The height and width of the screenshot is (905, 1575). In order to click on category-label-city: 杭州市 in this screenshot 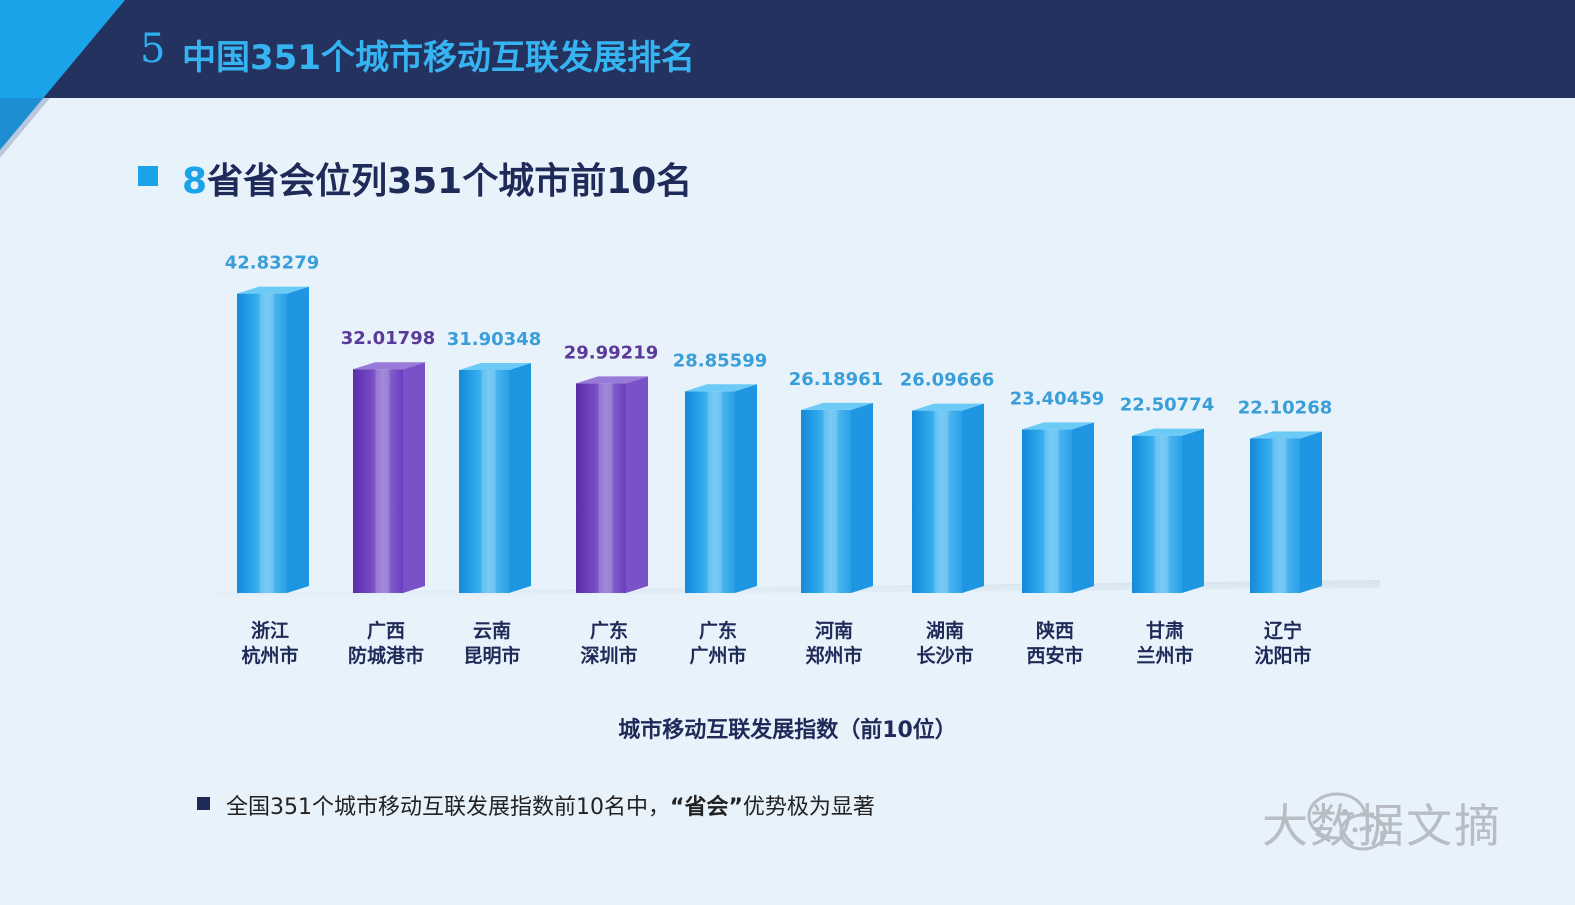, I will do `click(269, 655)`.